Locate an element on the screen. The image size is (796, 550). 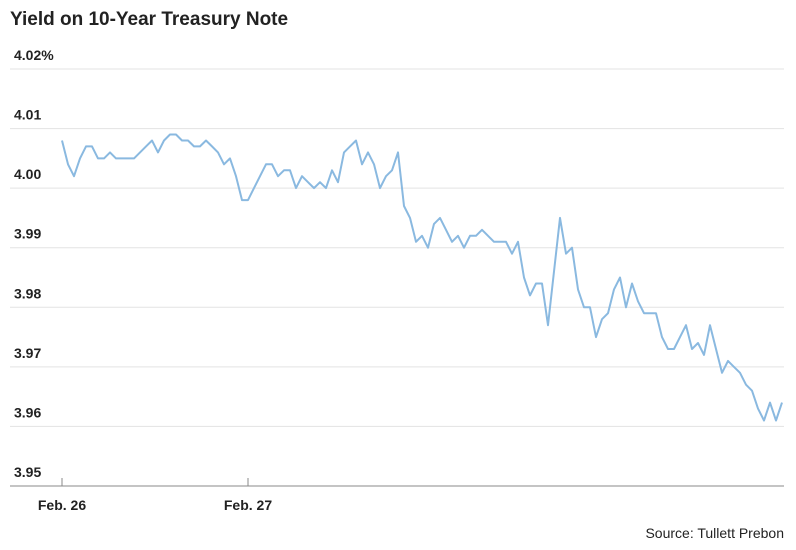
x-tick-label: Feb. 26 is located at coordinates (62, 505).